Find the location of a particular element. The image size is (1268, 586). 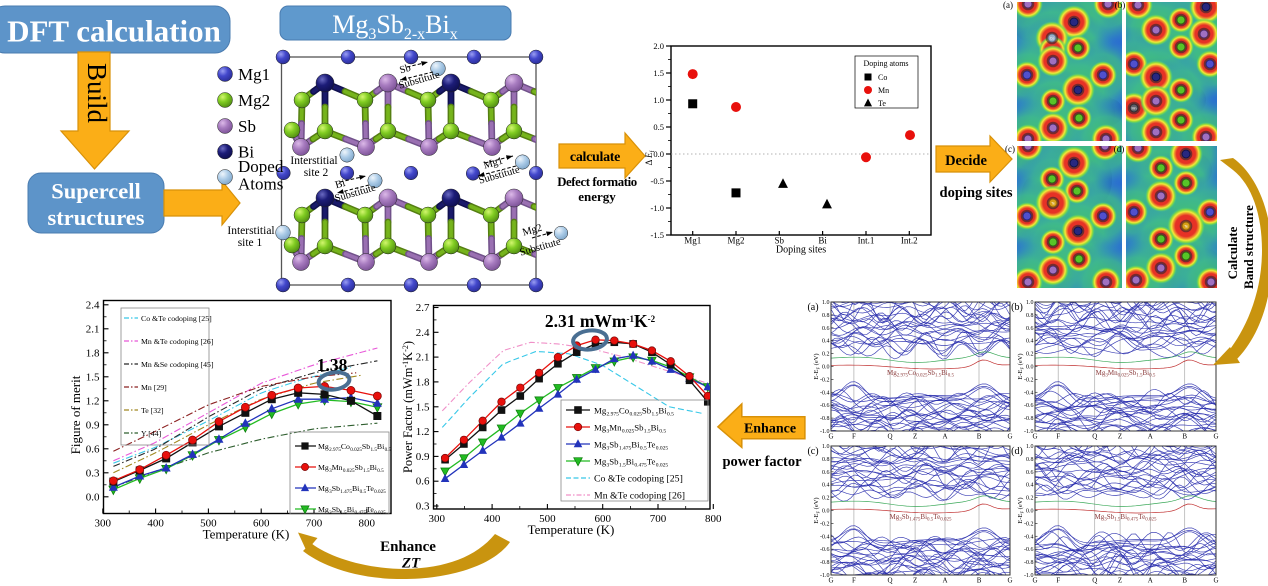

svg-text: Build is located at coordinates (97, 93).